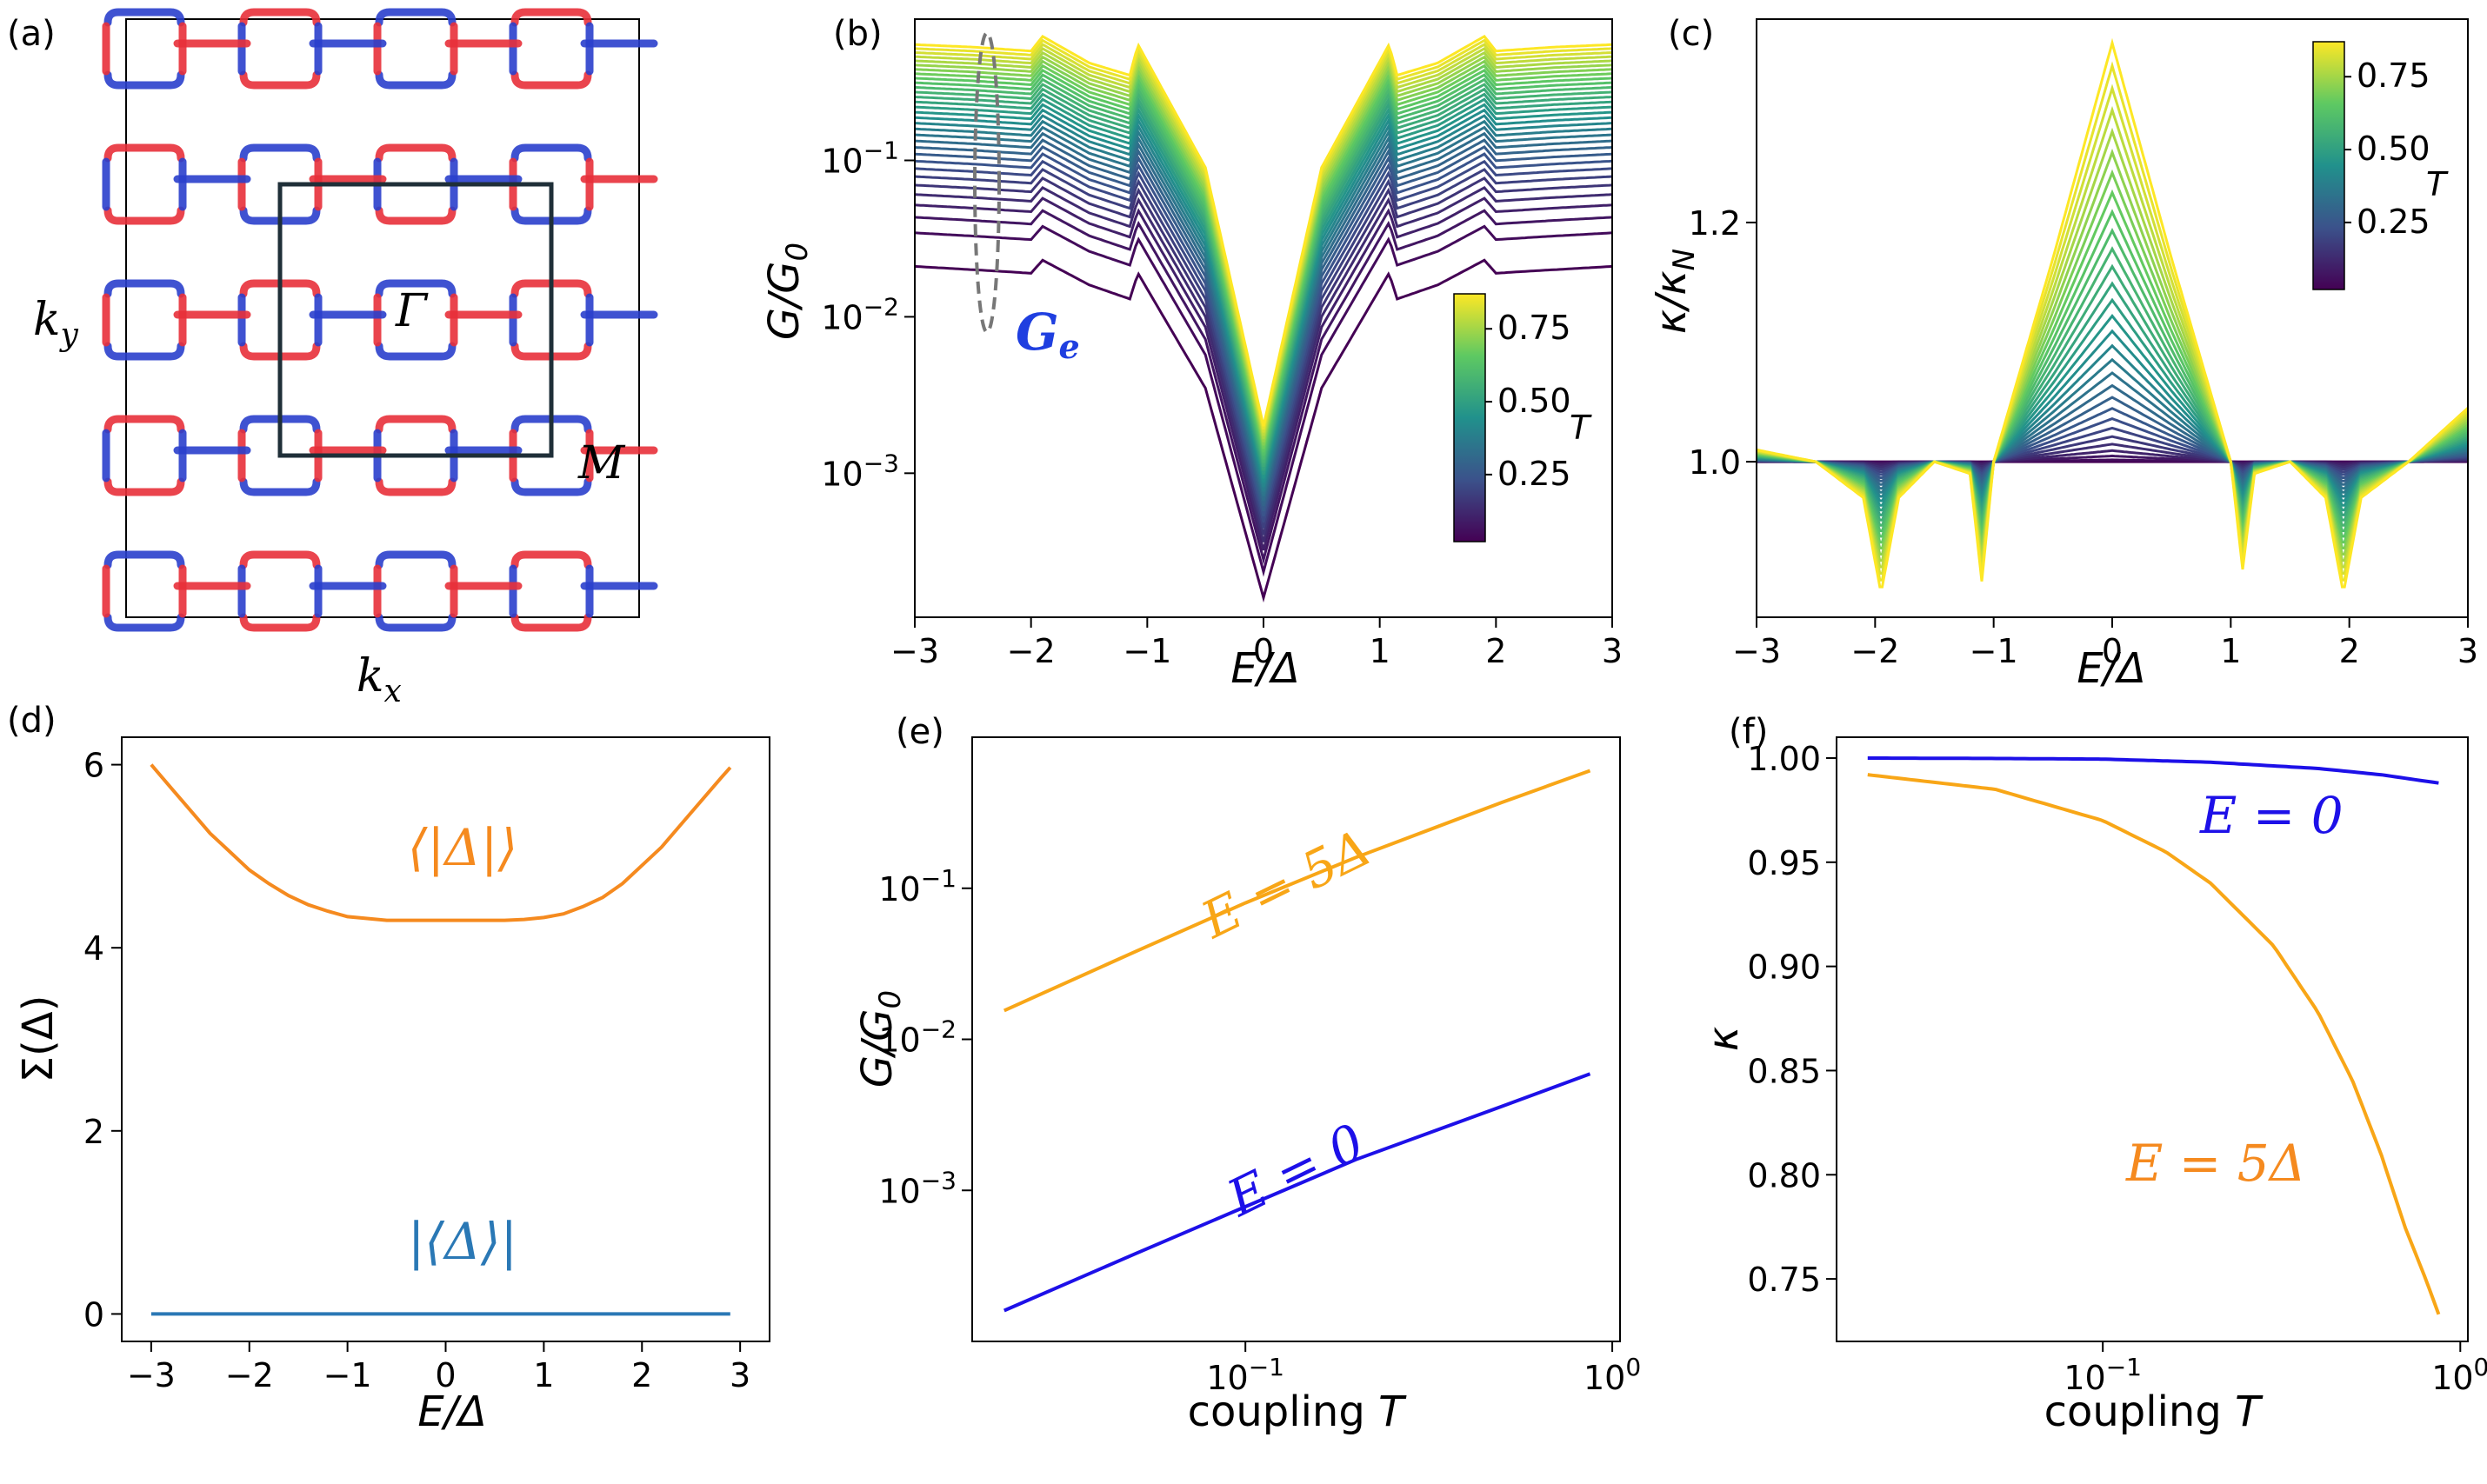 This screenshot has height=1484, width=2487. What do you see at coordinates (543, 1375) in the screenshot?
I see `x-tick-label: 1` at bounding box center [543, 1375].